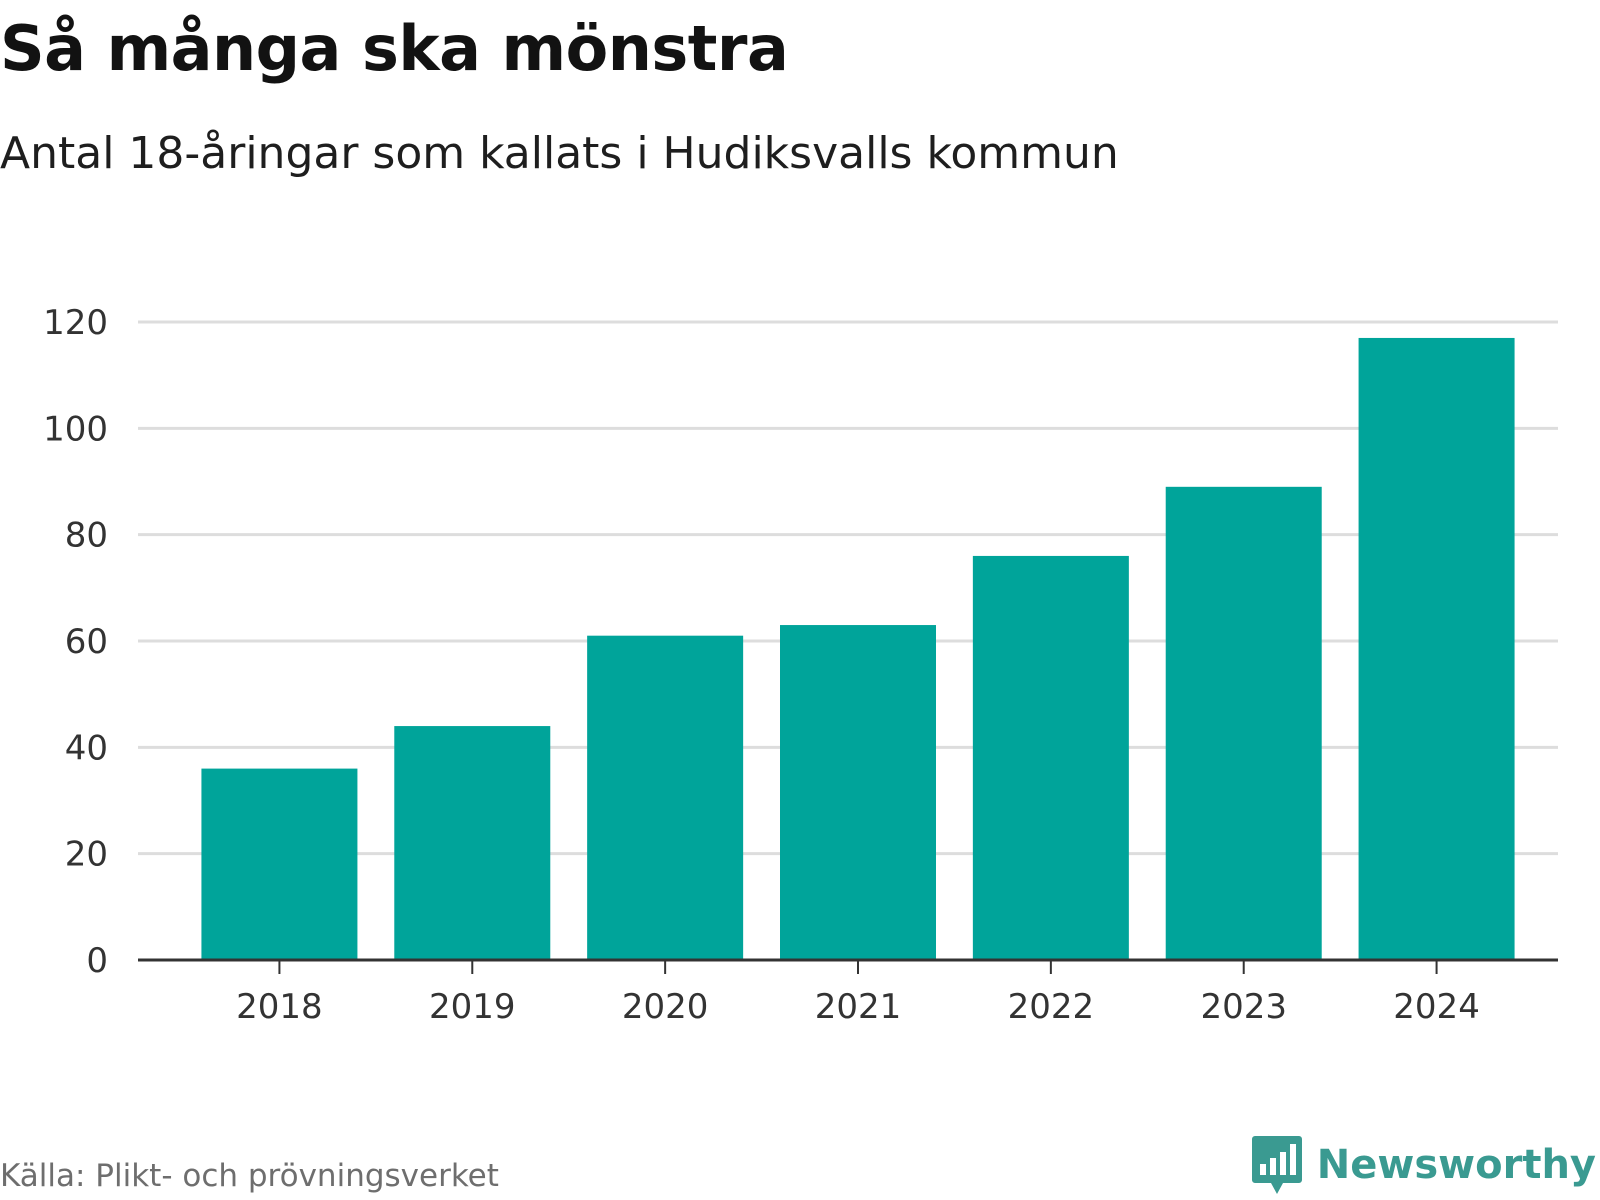 The image size is (1600, 1200). What do you see at coordinates (249, 1176) in the screenshot?
I see `source-note: Källa: Plikt- och prövningsverket` at bounding box center [249, 1176].